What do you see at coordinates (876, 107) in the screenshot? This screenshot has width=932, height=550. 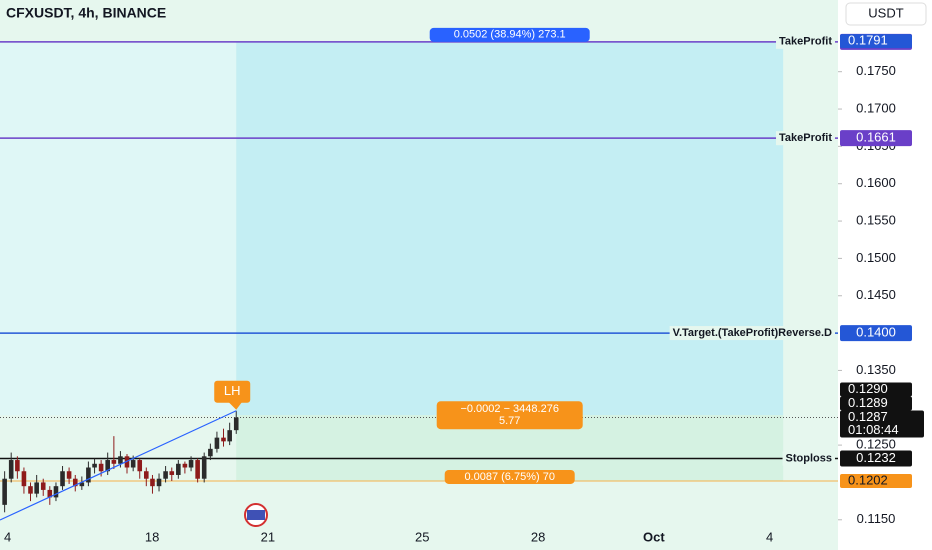 I see `y-tick-label: 0.1700` at bounding box center [876, 107].